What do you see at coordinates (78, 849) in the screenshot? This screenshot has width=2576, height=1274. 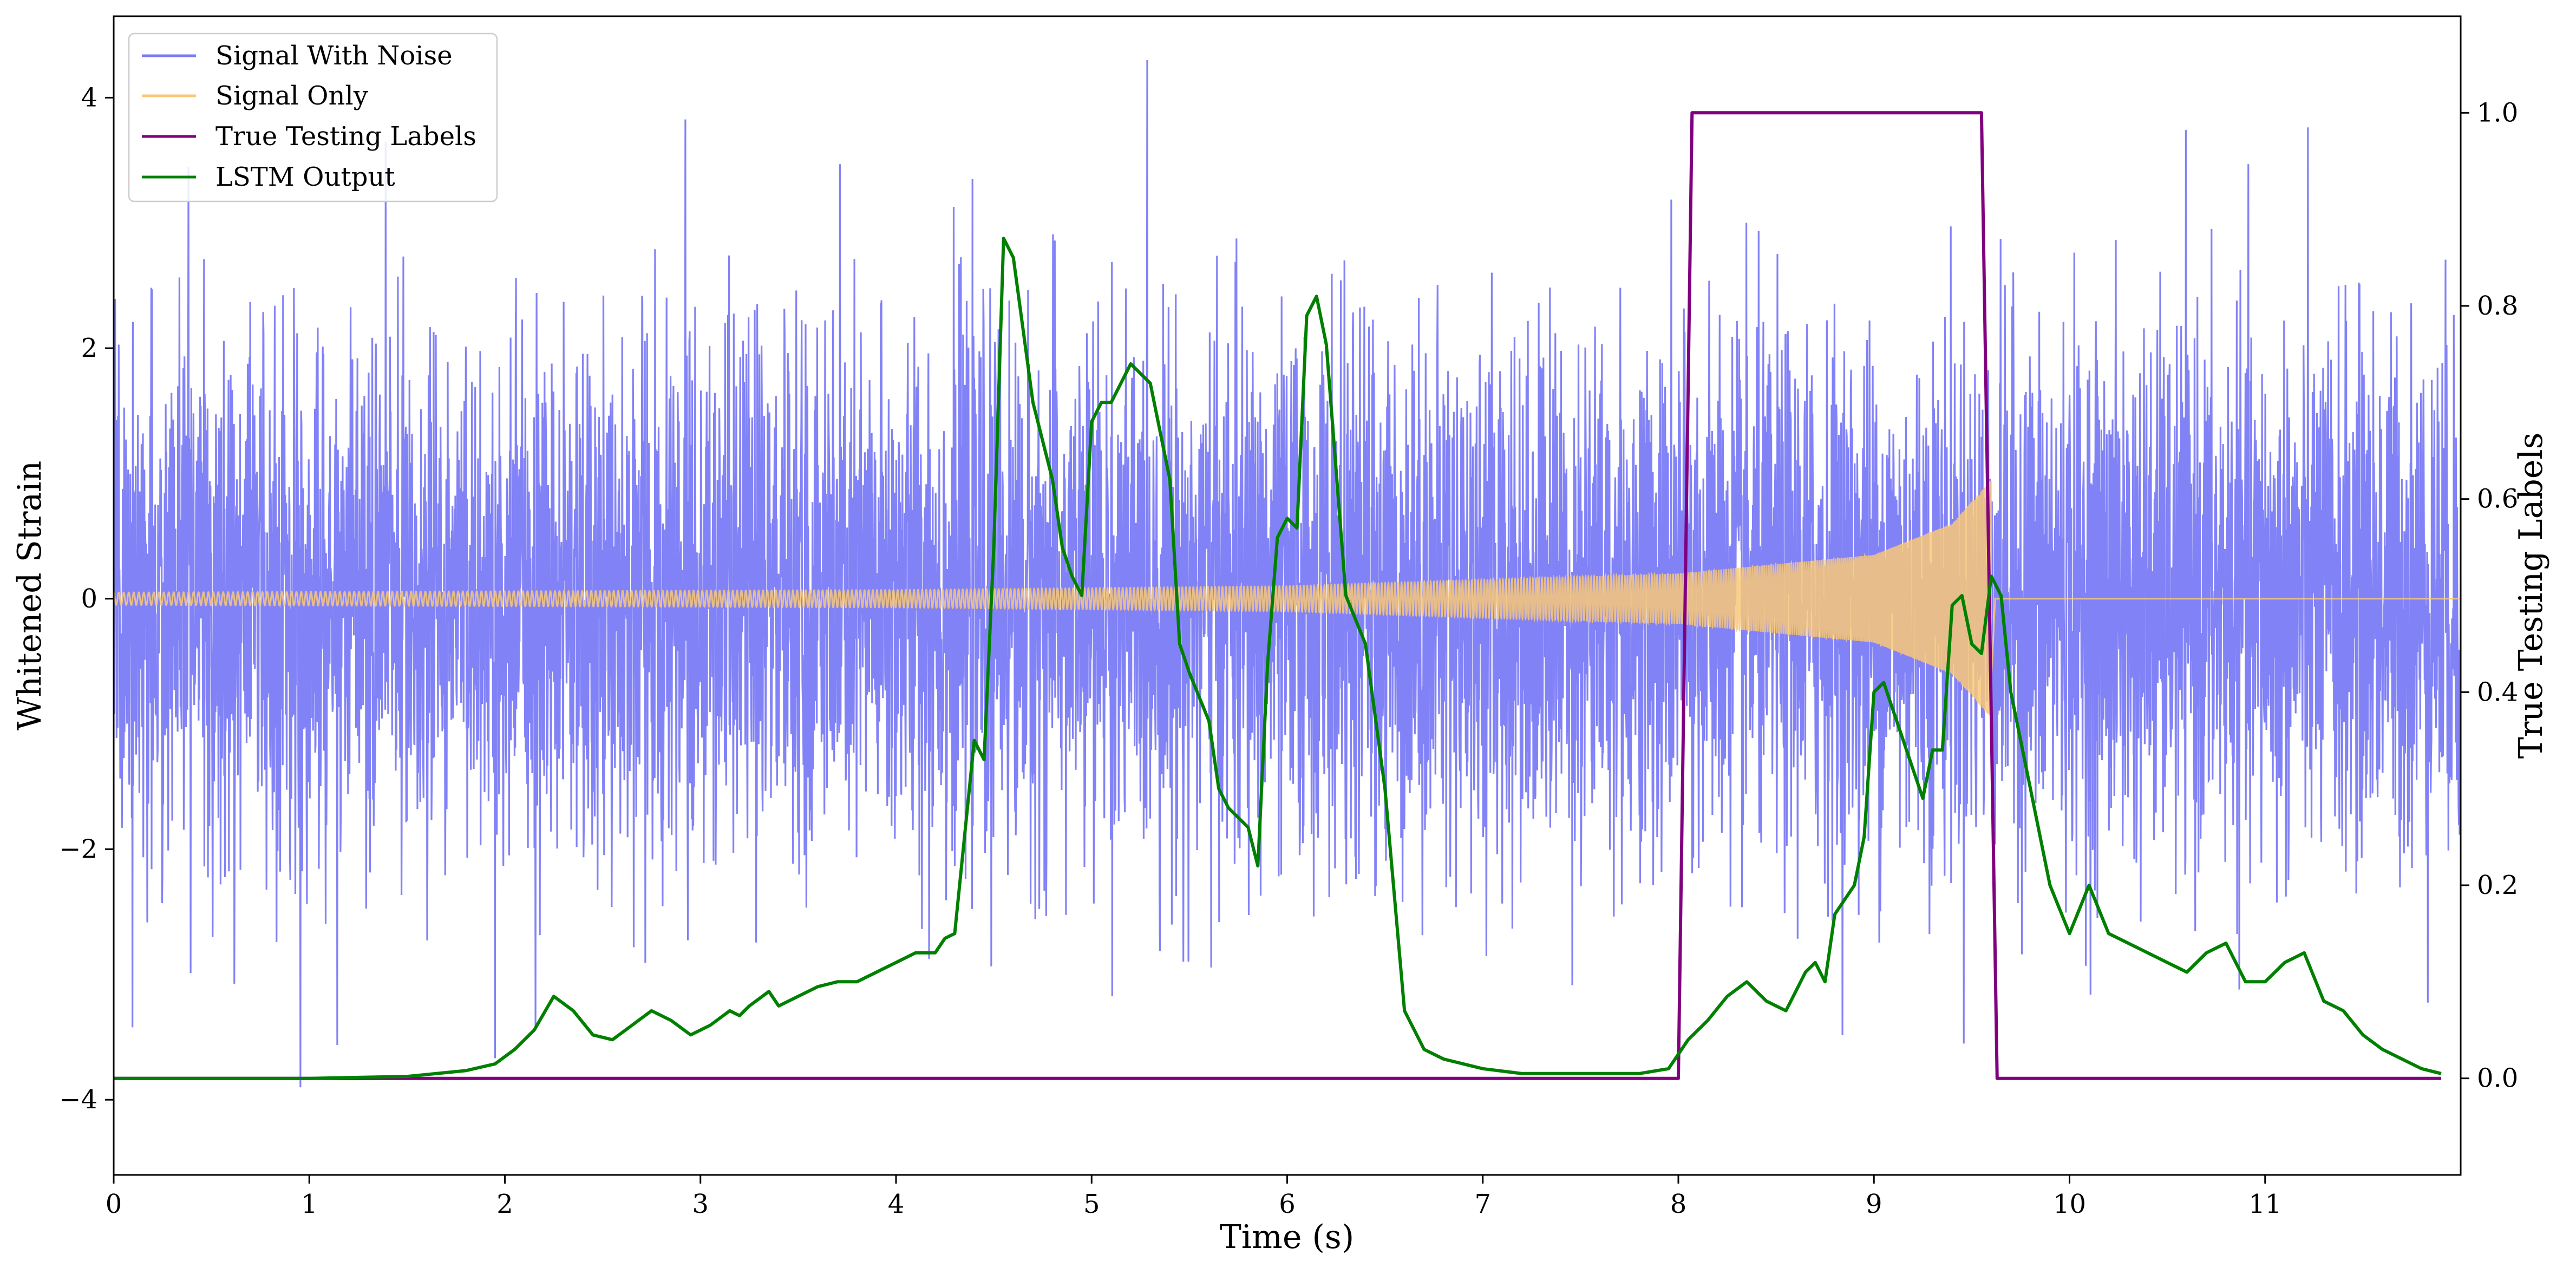 I see `left-y-tick-label: −2` at bounding box center [78, 849].